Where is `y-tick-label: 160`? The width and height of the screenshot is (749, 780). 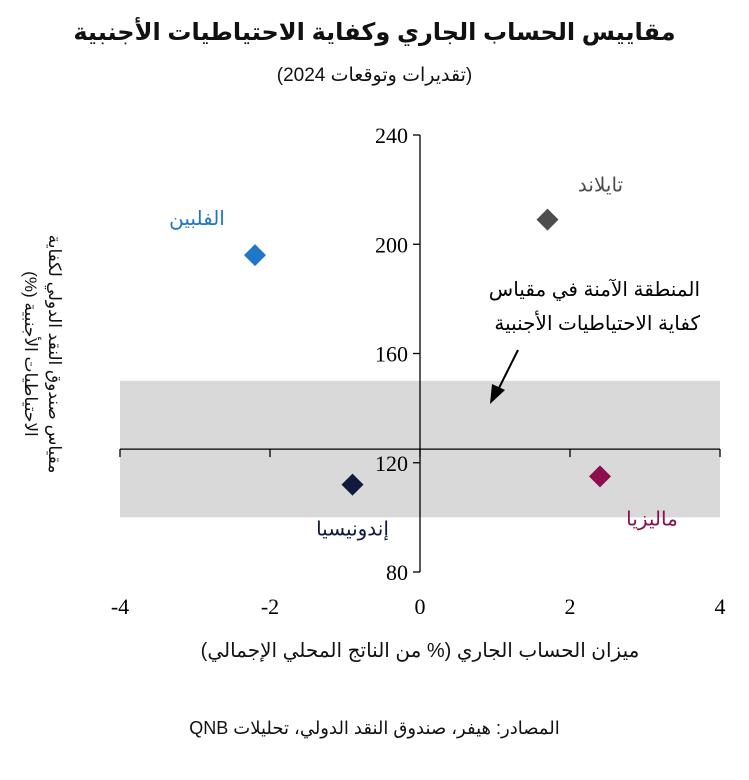
y-tick-label: 160 is located at coordinates (391, 354).